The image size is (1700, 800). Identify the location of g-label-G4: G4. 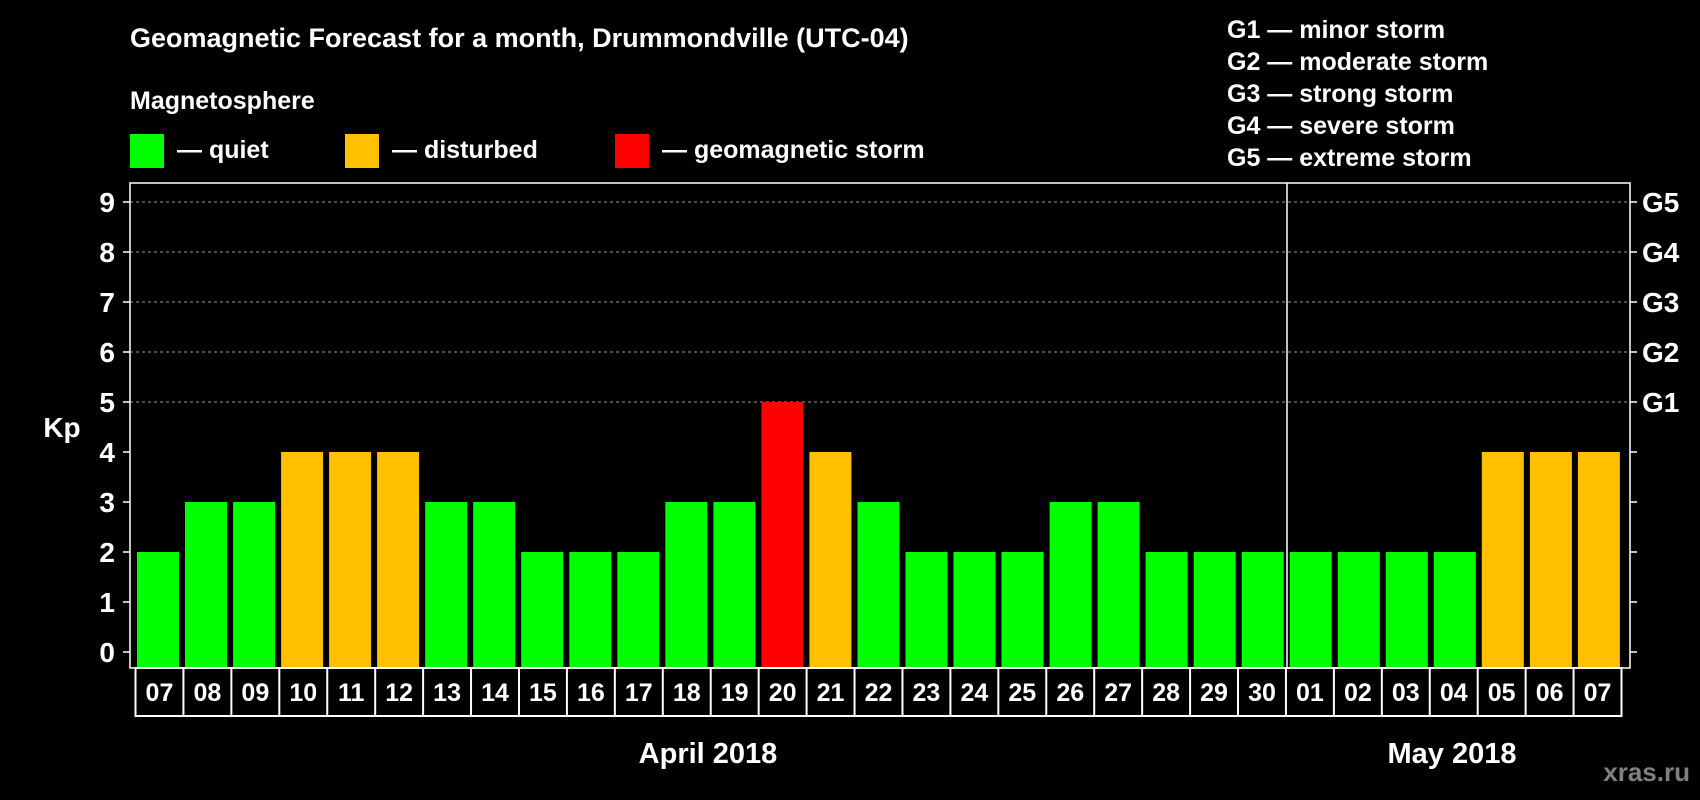
(1661, 252).